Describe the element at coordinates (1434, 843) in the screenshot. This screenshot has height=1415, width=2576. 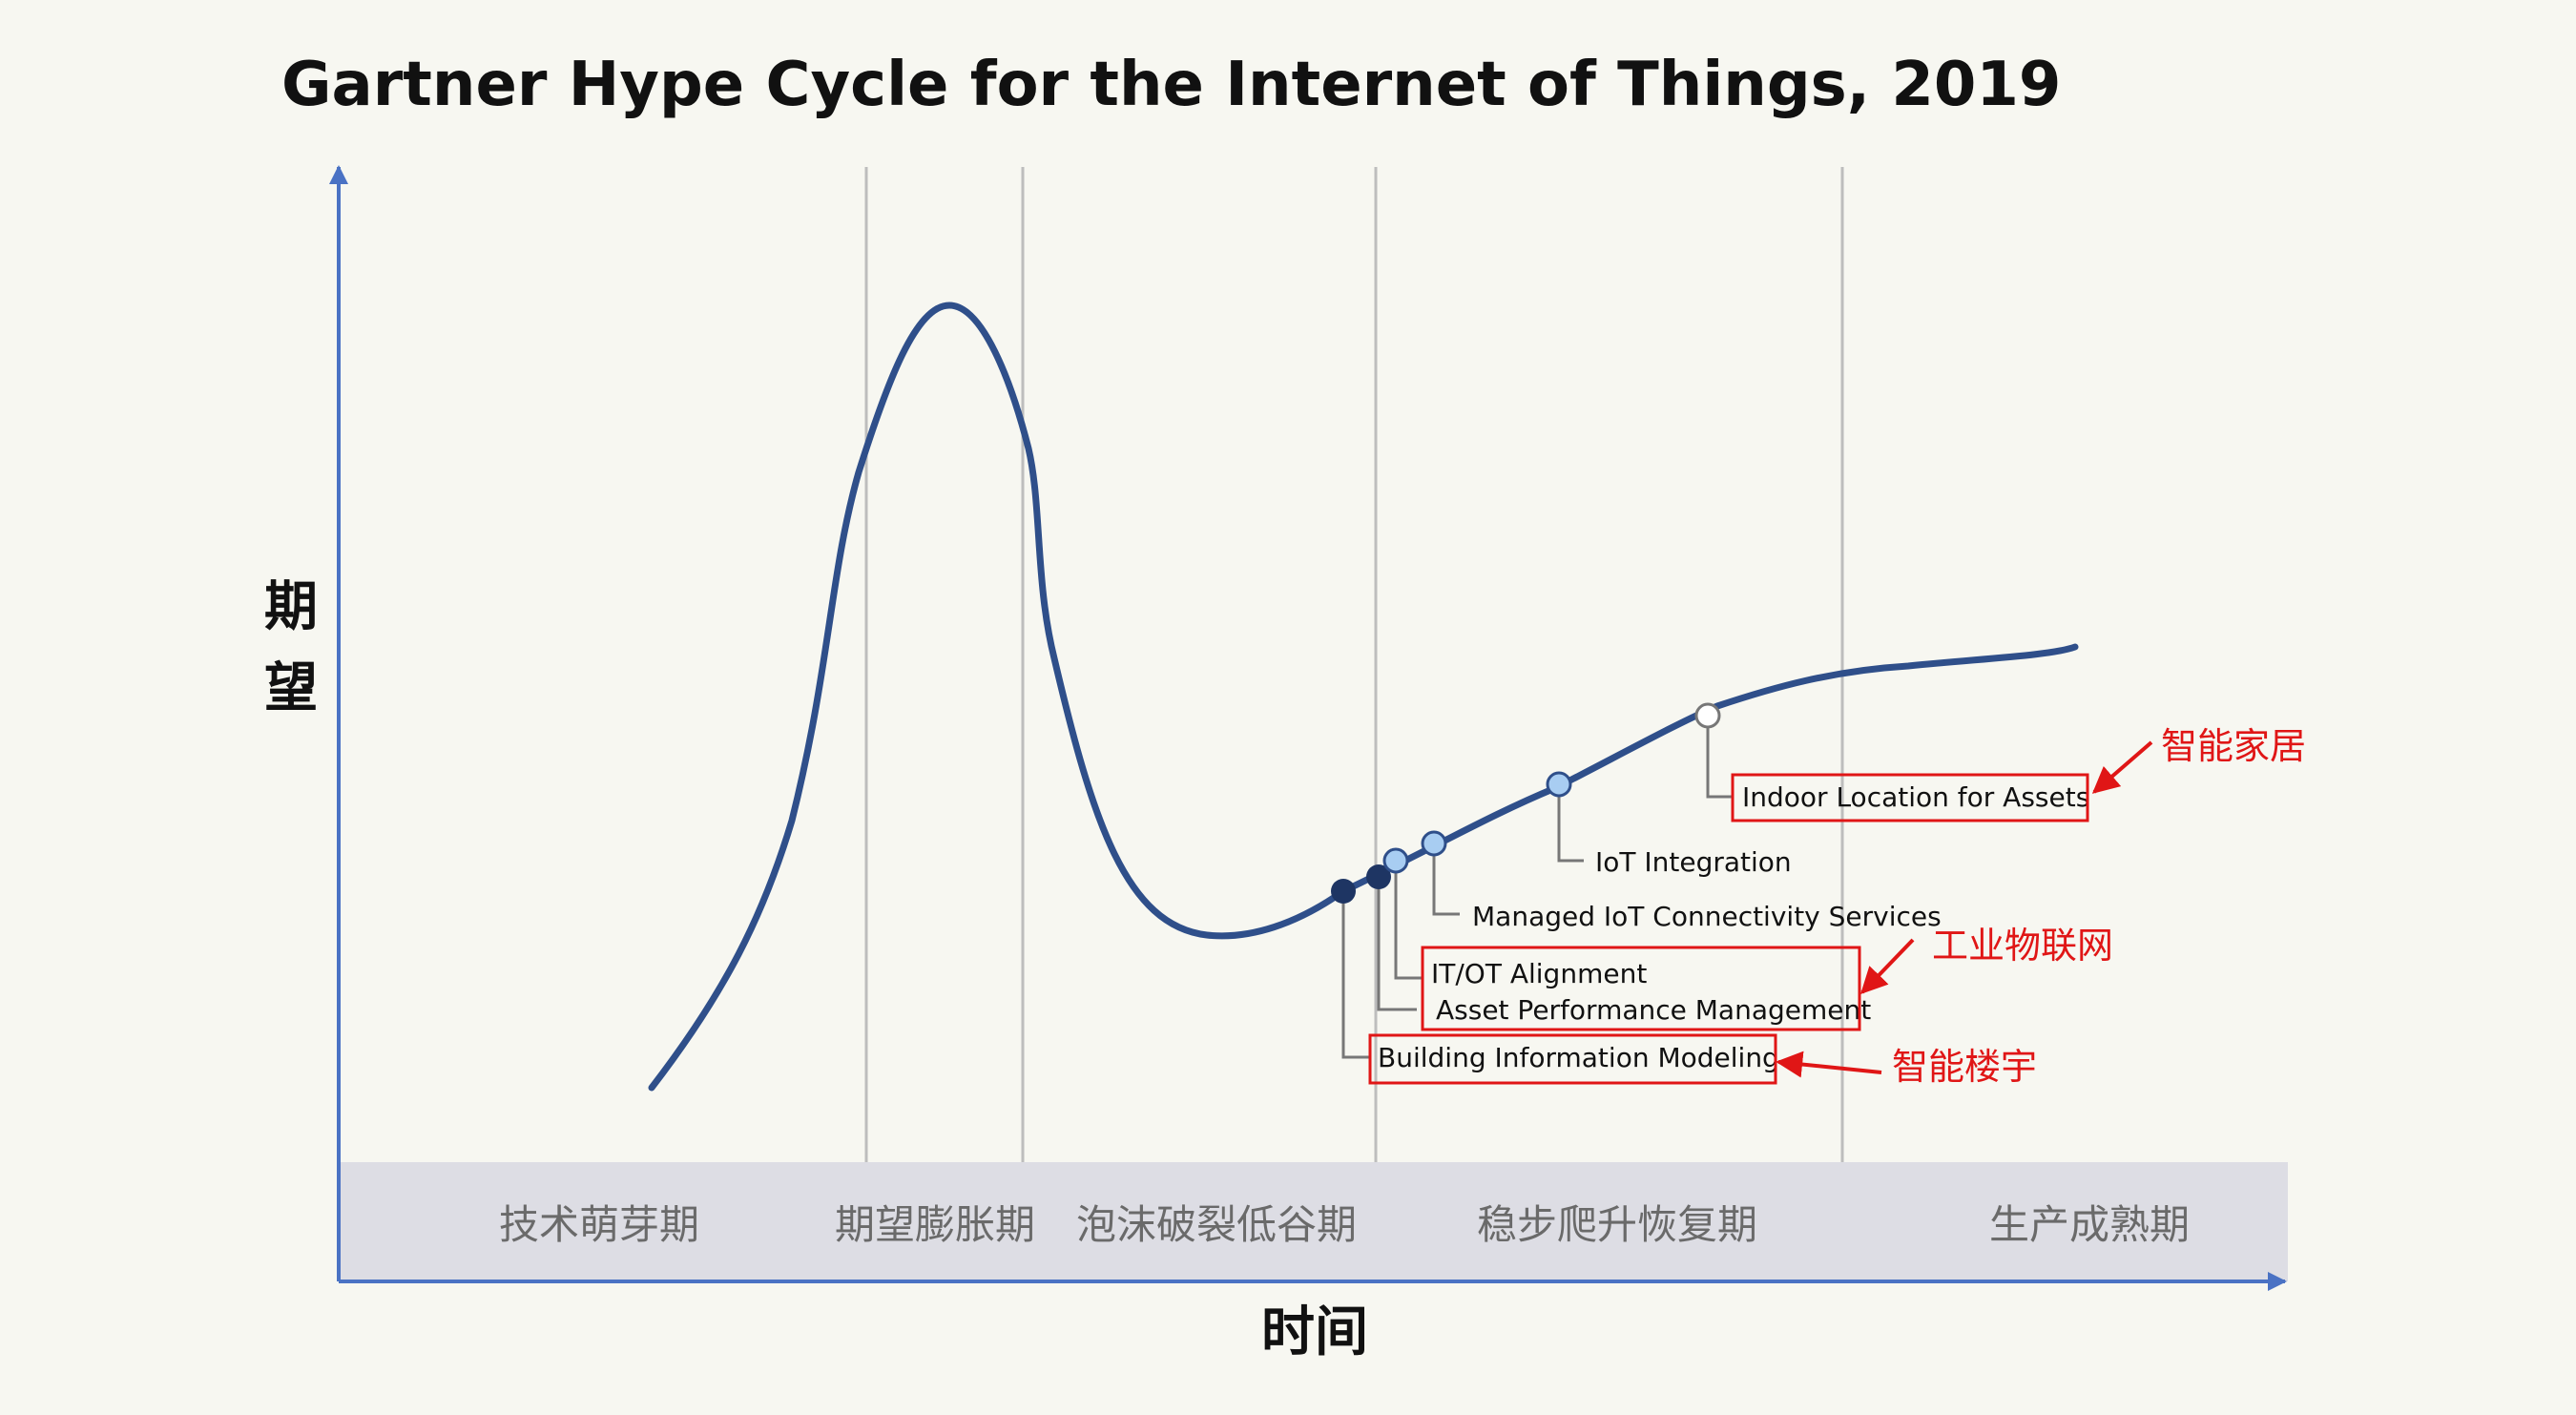
I see `marker-managed-iot-connectivity` at that location.